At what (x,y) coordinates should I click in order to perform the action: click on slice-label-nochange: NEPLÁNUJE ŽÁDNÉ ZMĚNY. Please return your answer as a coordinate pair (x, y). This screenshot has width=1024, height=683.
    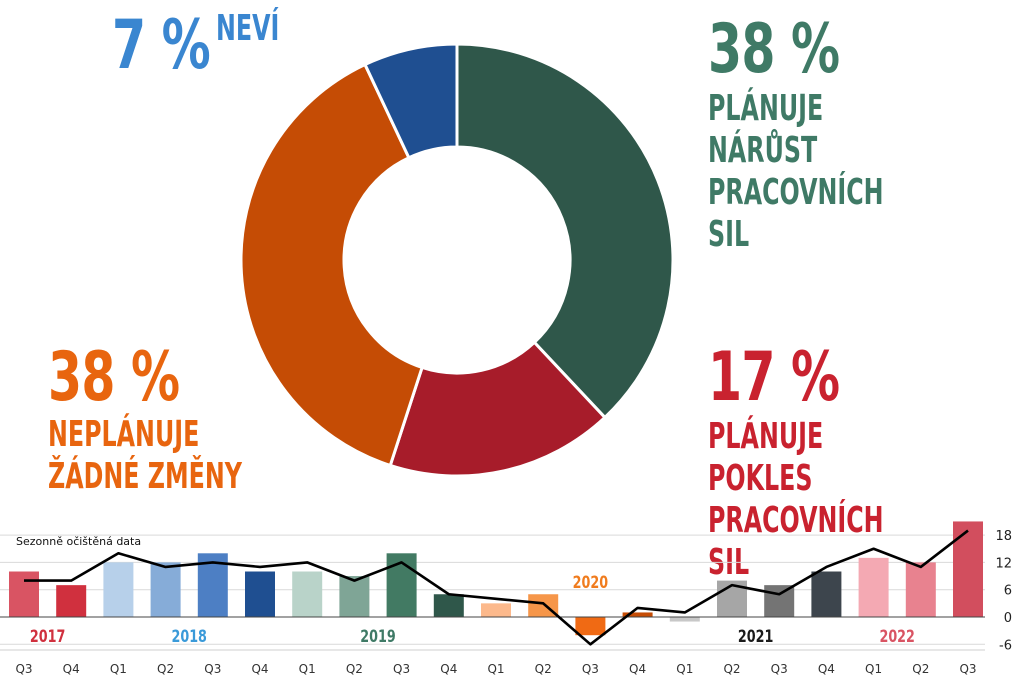
    Looking at the image, I should click on (145, 455).